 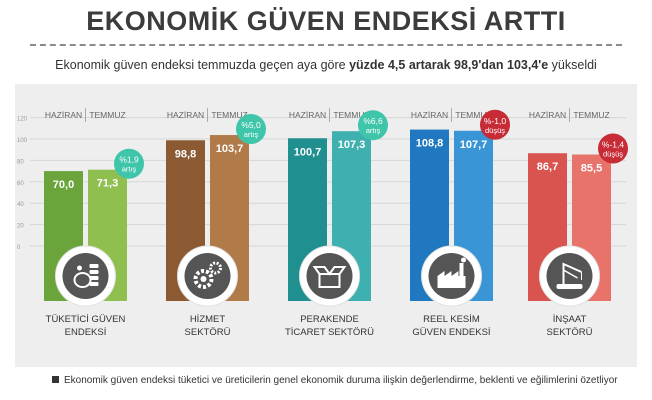 What do you see at coordinates (22, 141) in the screenshot?
I see `y-tick-label: 100` at bounding box center [22, 141].